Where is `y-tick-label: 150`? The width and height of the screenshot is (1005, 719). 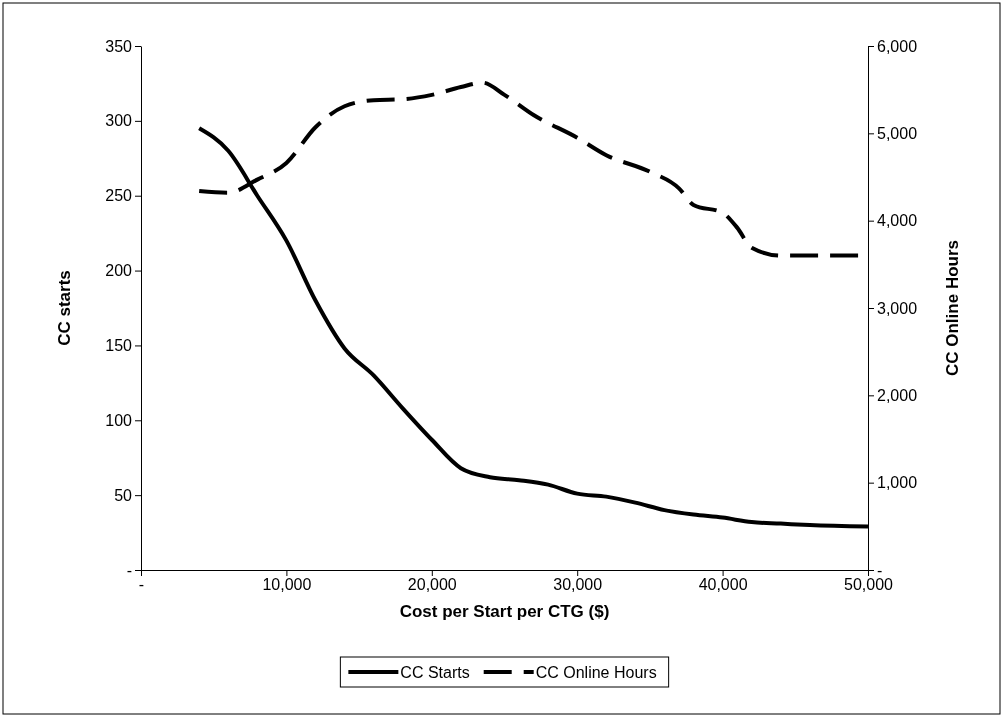
y-tick-label: 150 is located at coordinates (119, 346).